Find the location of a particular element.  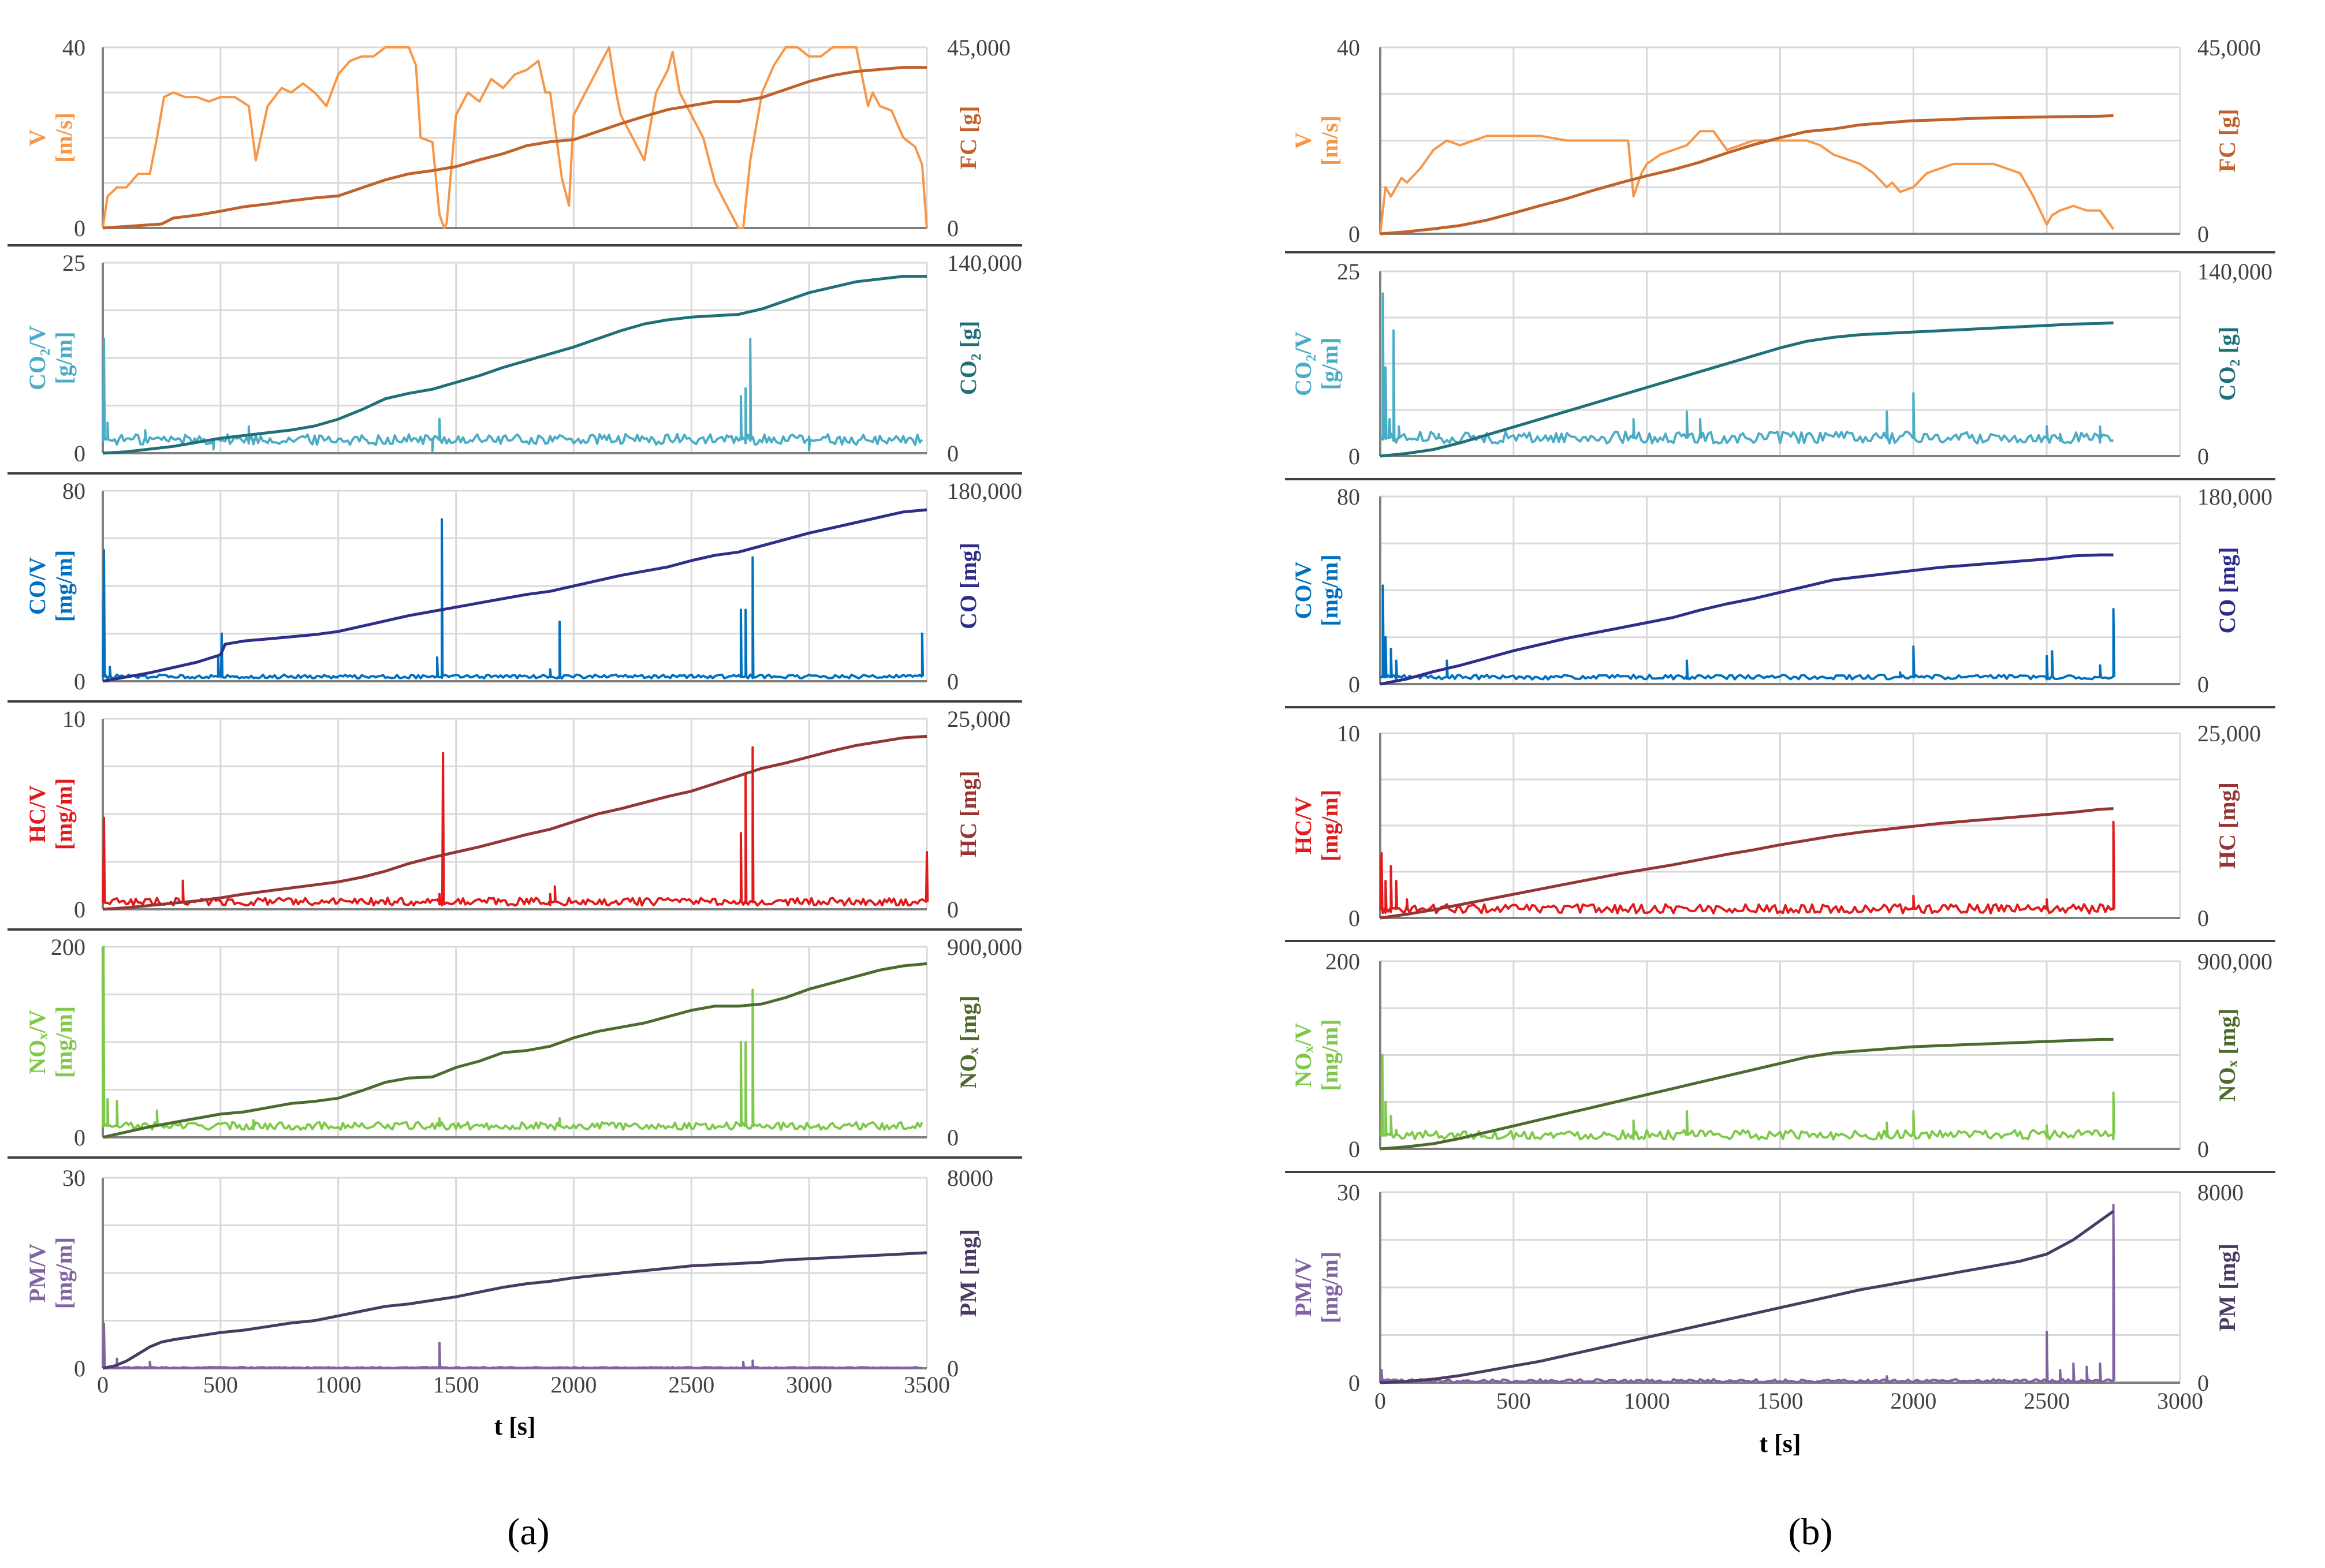

left-axis-label: HC/V[mg/m] is located at coordinates (1316, 825).